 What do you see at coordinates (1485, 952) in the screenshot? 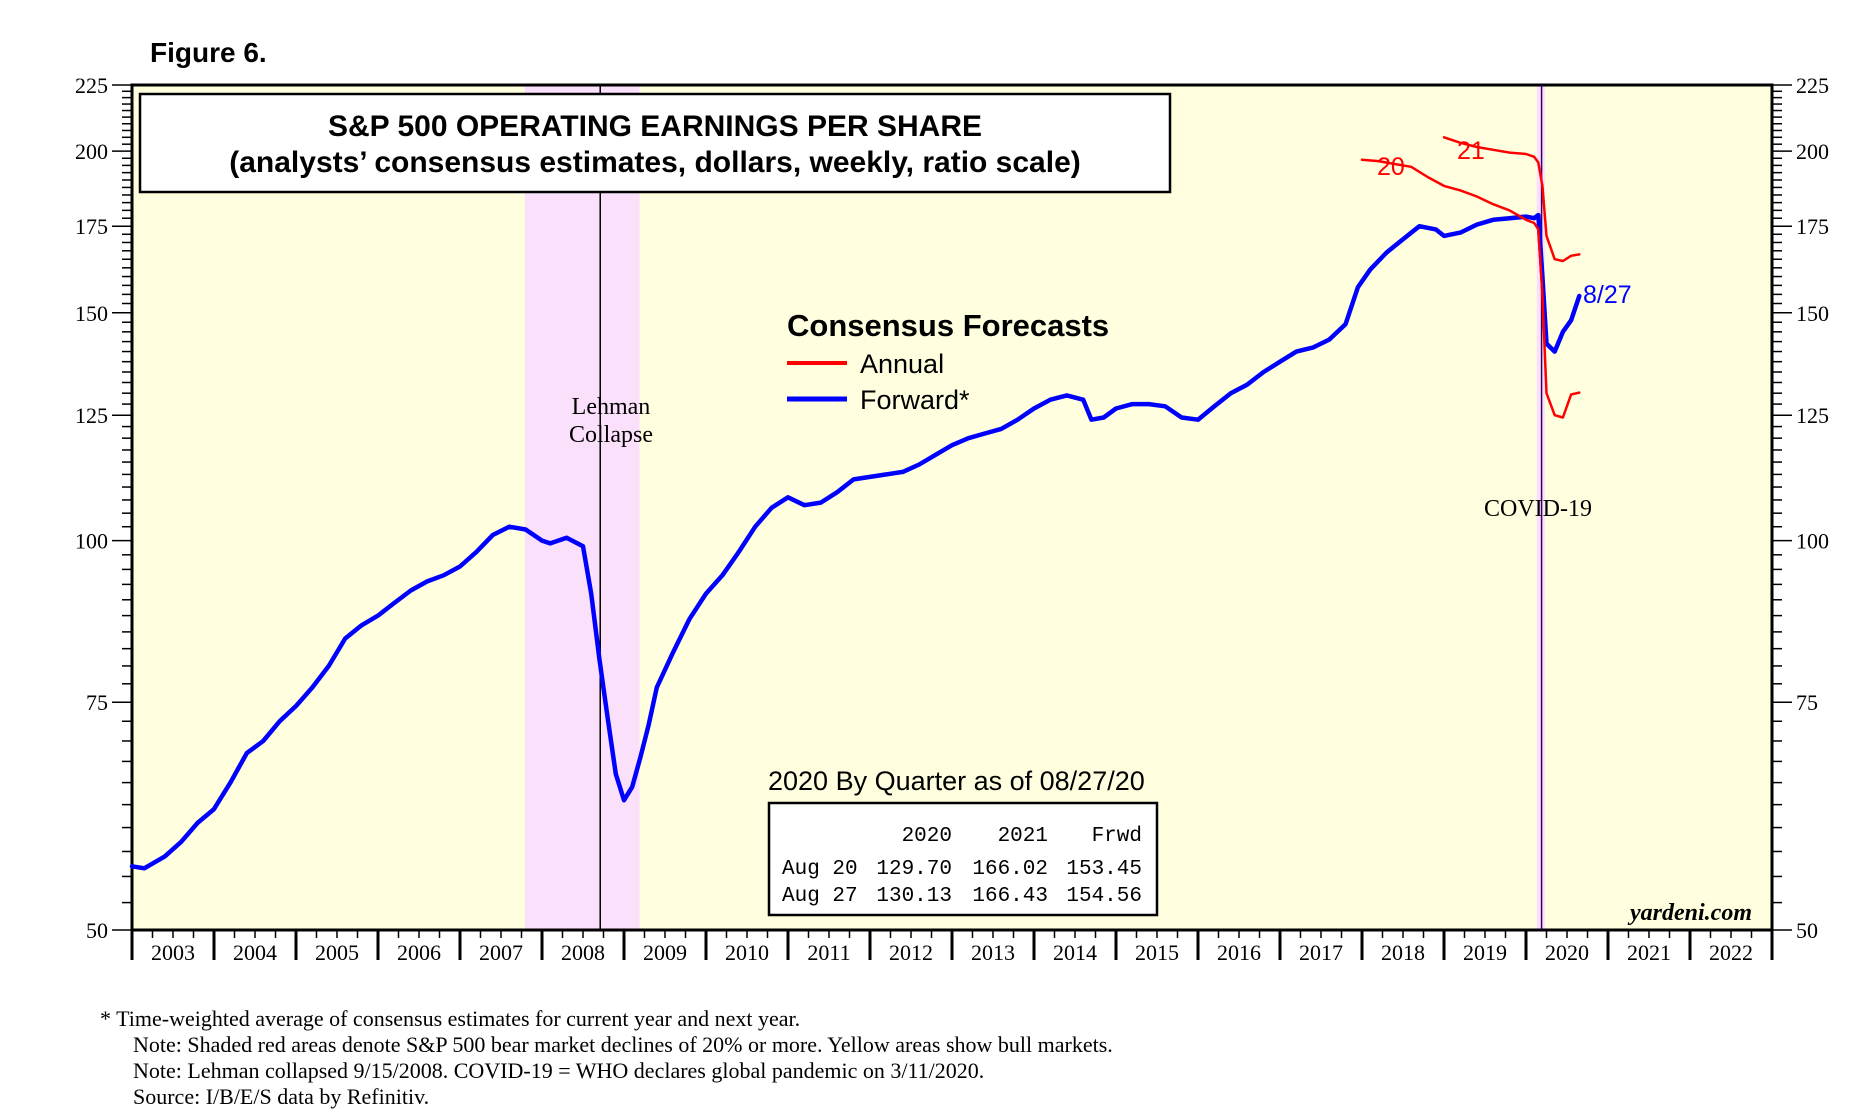
I see `x-tick-label: 2019` at bounding box center [1485, 952].